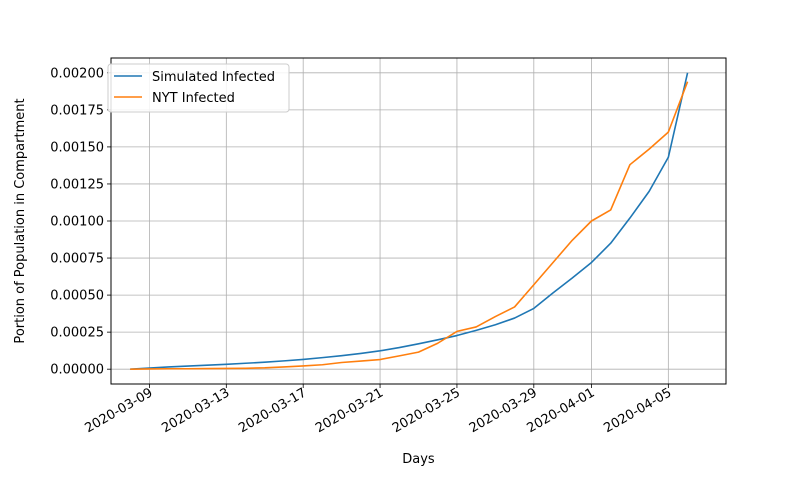 This screenshot has width=808, height=480. What do you see at coordinates (426, 410) in the screenshot?
I see `x-tick-label: 2020-03-25` at bounding box center [426, 410].